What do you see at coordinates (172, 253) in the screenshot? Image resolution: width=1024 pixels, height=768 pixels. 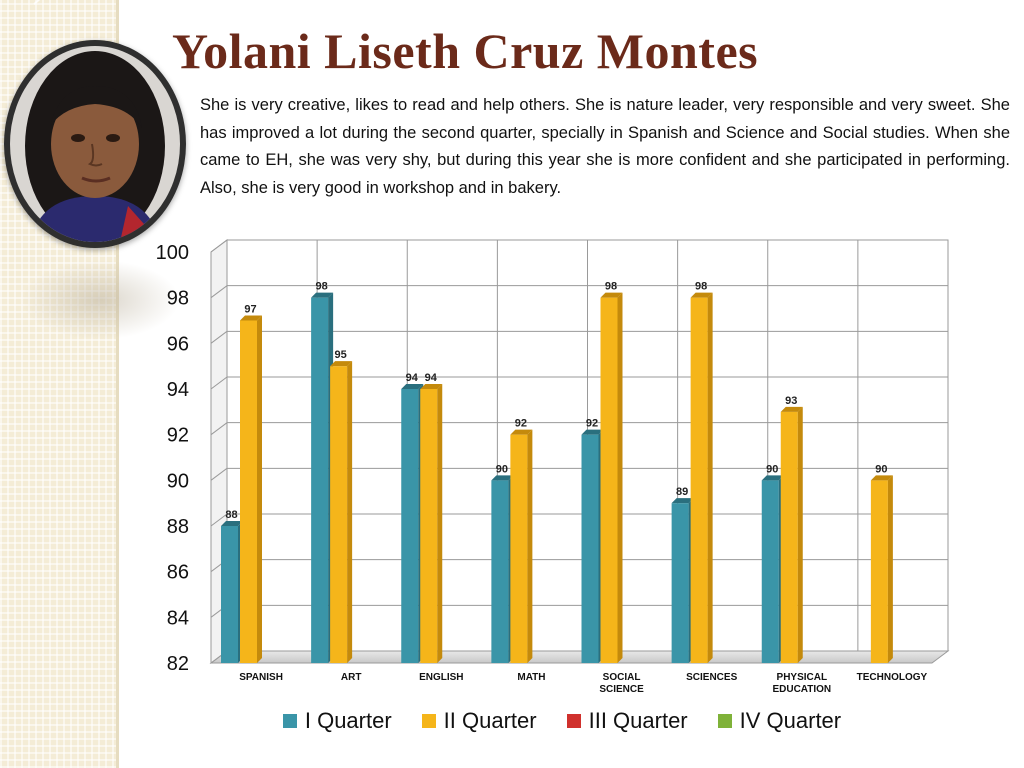 I see `y-tick-label: 100` at bounding box center [172, 253].